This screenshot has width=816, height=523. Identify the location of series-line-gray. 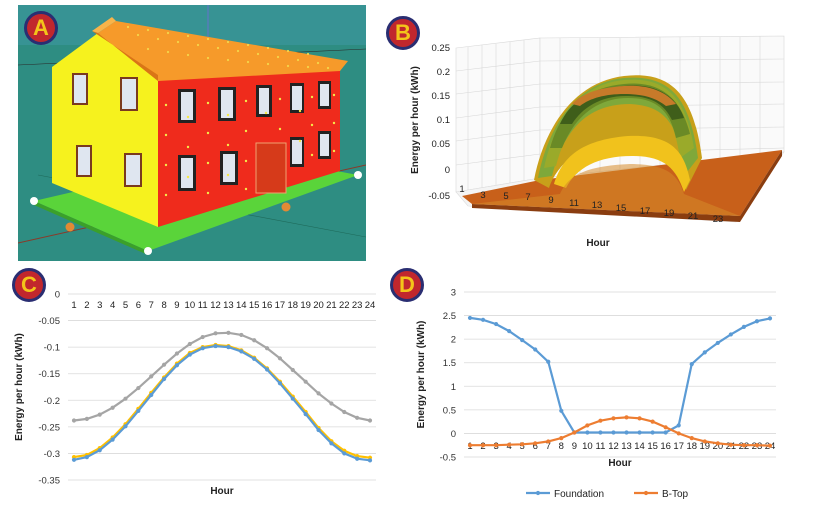
(222, 376).